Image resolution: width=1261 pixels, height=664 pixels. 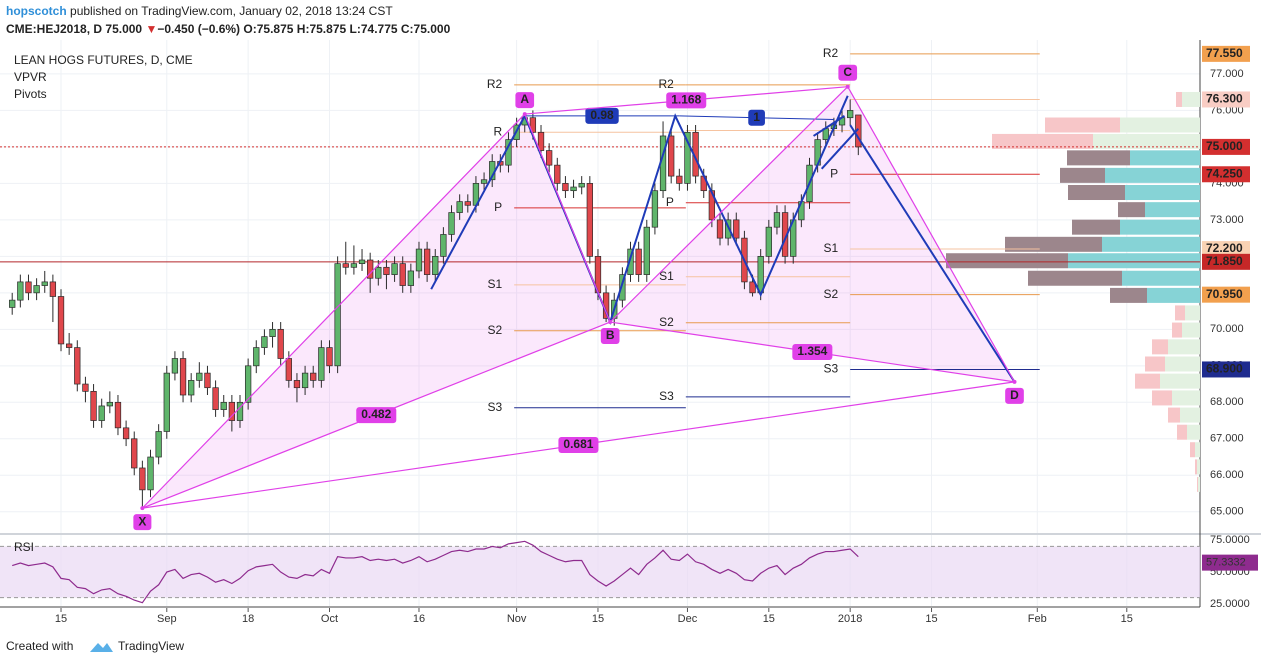 I want to click on y-tick-label: 68.000, so click(x=1227, y=402).